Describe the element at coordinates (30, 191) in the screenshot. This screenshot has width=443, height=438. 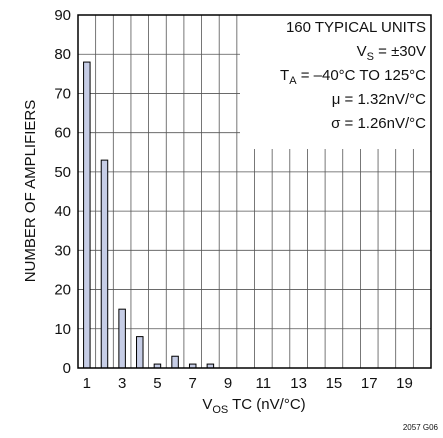
I see `y-axis-label: NUMBER OF AMPLIFIERS` at that location.